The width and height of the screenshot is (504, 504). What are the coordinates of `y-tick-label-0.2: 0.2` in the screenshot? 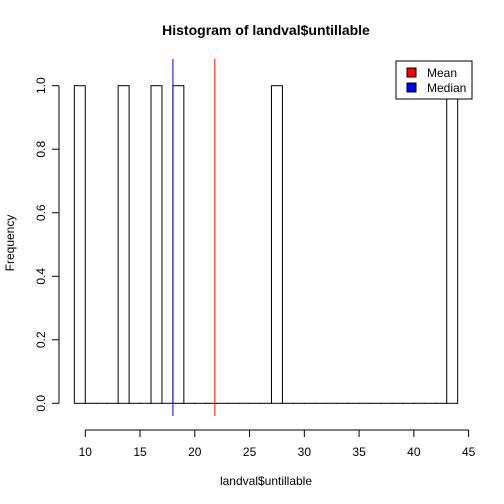 It's located at (41, 339).